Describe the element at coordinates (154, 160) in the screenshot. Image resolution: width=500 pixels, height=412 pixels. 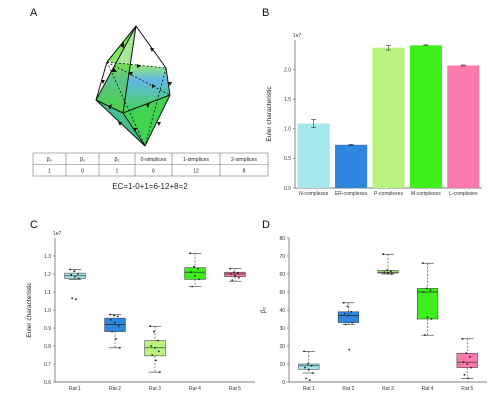
I see `table-header-0-simplices: 0-simplices` at that location.